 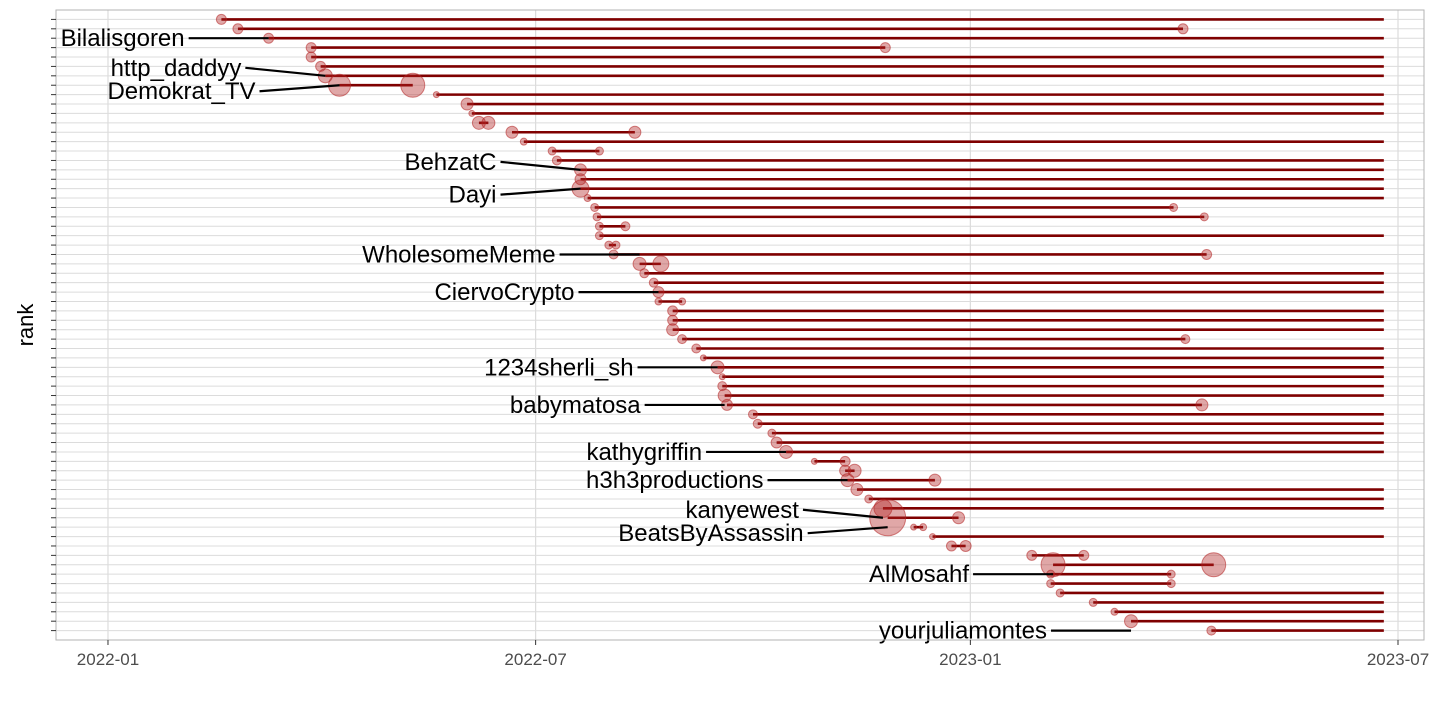 What do you see at coordinates (743, 510) in the screenshot?
I see `annotation-label: kanyewest` at bounding box center [743, 510].